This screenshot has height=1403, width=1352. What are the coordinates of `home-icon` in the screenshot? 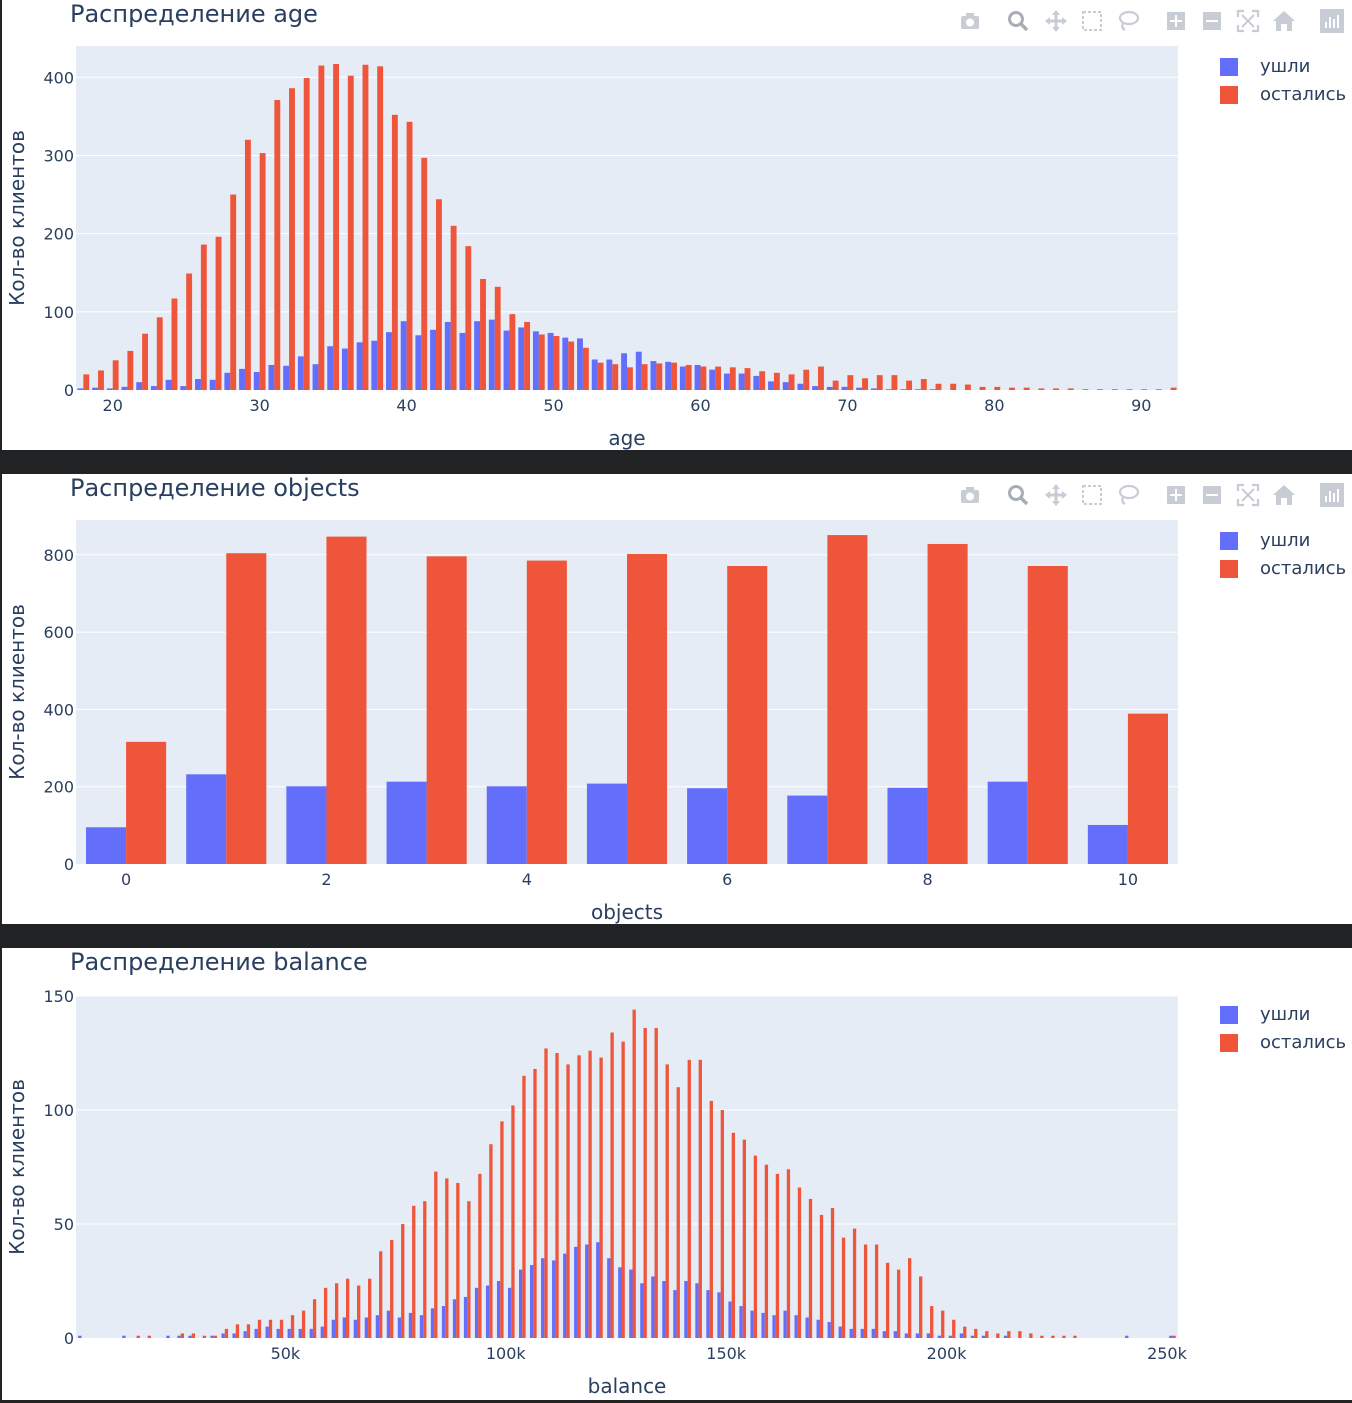 It's located at (1284, 21).